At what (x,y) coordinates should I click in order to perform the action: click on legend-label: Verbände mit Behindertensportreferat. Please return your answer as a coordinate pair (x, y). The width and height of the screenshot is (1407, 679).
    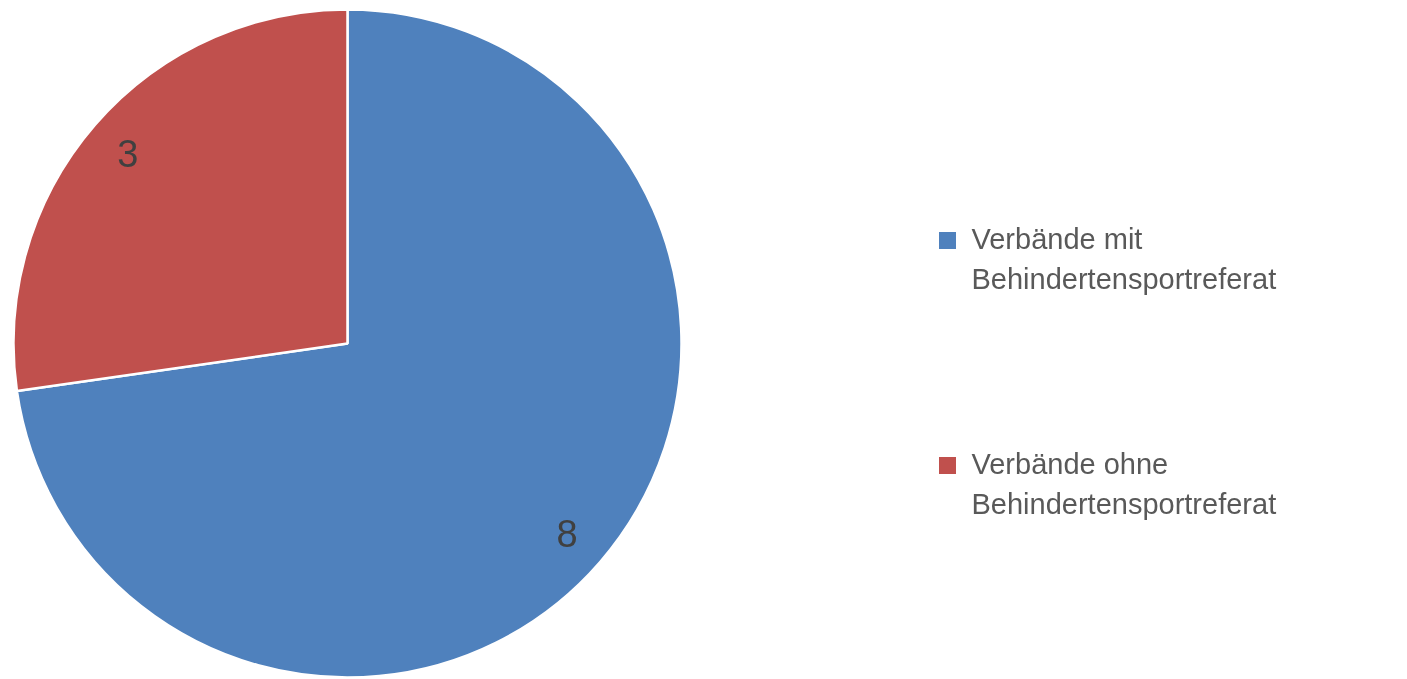
    Looking at the image, I should click on (1124, 258).